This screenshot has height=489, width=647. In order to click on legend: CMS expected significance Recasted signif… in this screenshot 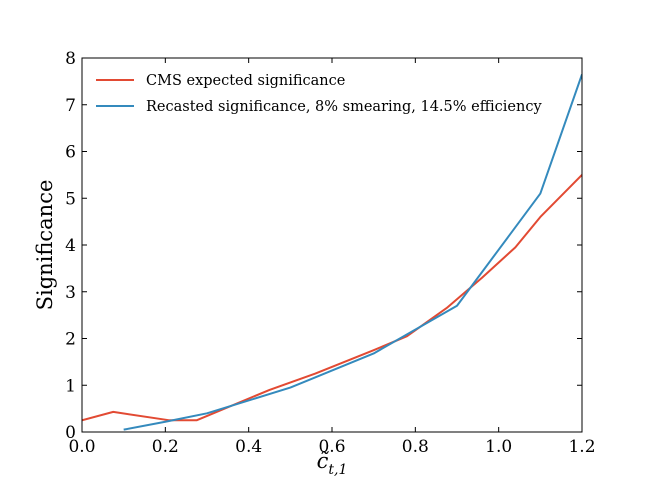, I will do `click(319, 94)`.